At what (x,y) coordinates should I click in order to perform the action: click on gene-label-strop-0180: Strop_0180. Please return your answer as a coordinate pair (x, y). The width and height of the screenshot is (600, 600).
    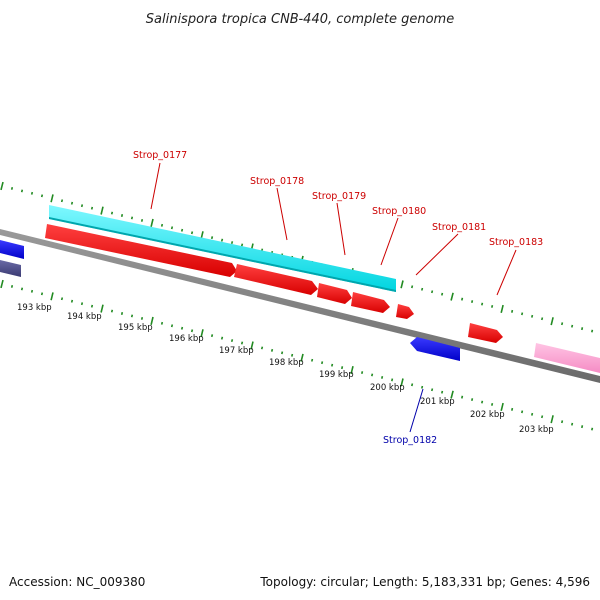
    Looking at the image, I should click on (399, 211).